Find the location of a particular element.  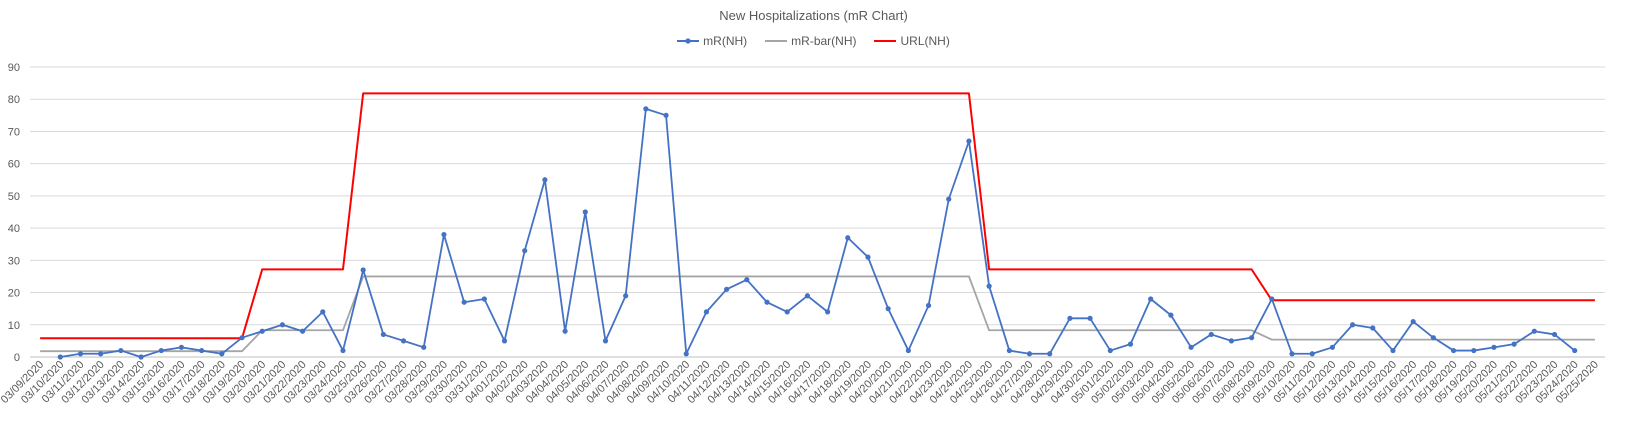

legend-item: URL(NH) is located at coordinates (912, 41).